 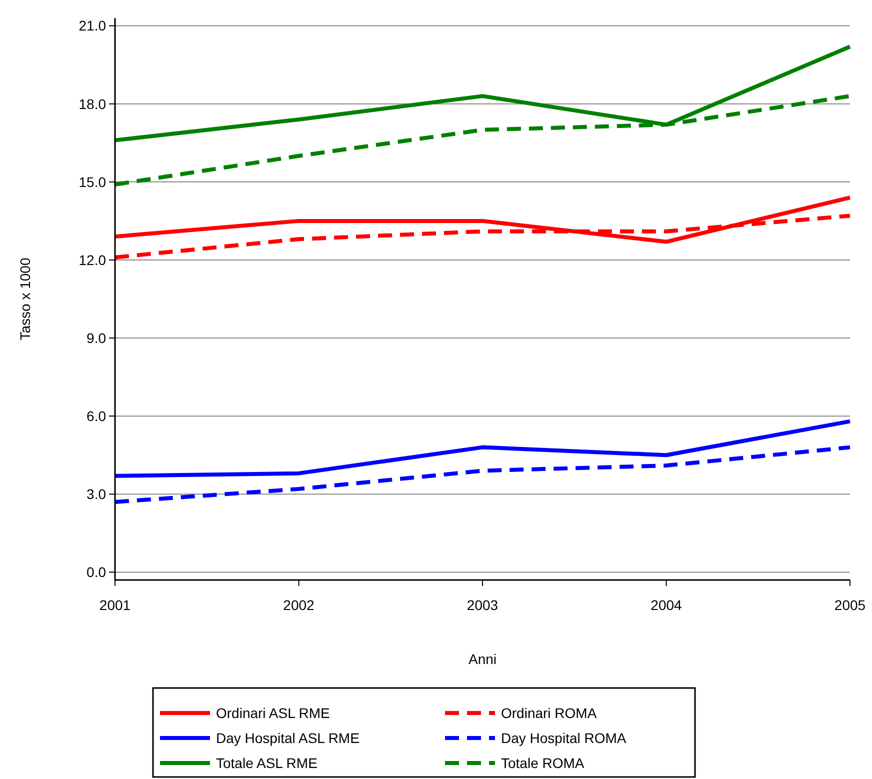 I want to click on y-tick-label: 3.0, so click(x=96, y=494).